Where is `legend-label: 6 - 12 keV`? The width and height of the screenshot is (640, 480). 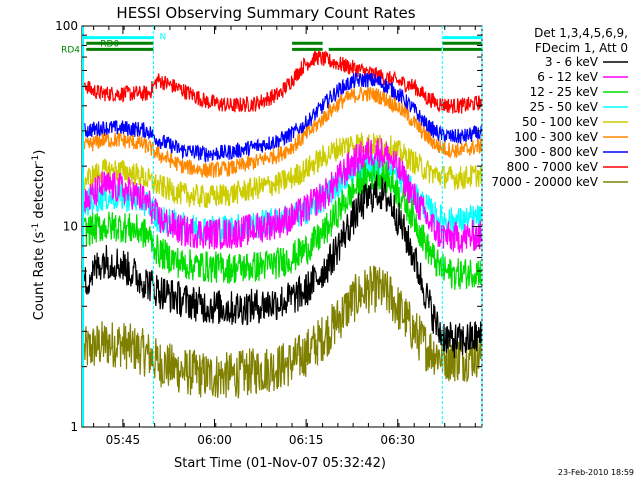 legend-label: 6 - 12 keV is located at coordinates (568, 77).